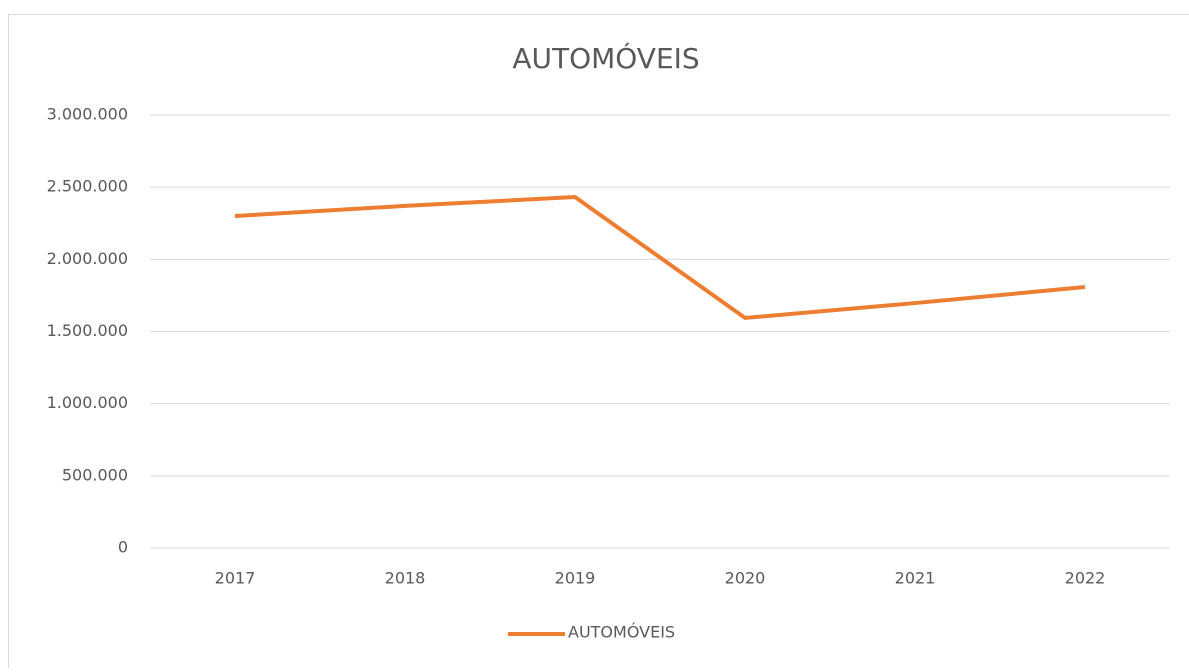  Describe the element at coordinates (87, 402) in the screenshot. I see `y-tick-label: 1.000.000` at that location.